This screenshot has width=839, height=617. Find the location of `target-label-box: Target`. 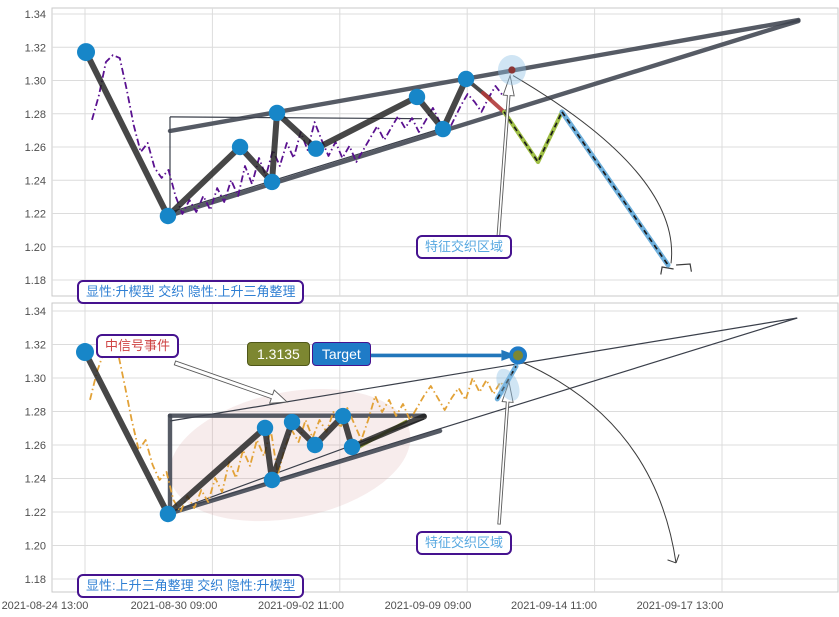

target-label-box: Target is located at coordinates (341, 354).